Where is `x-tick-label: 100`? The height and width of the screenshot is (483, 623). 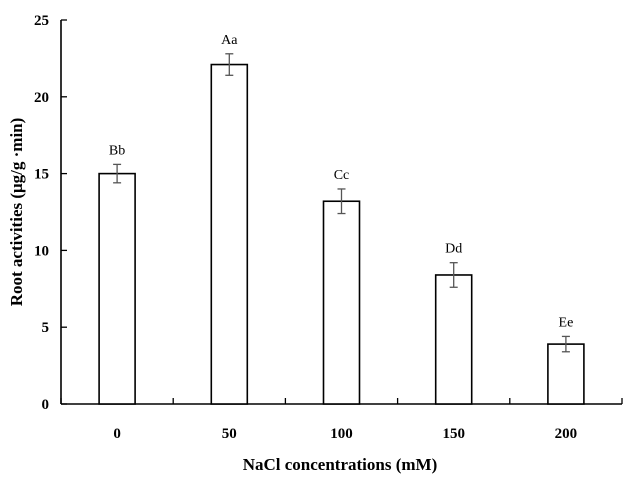 x-tick-label: 100 is located at coordinates (341, 434).